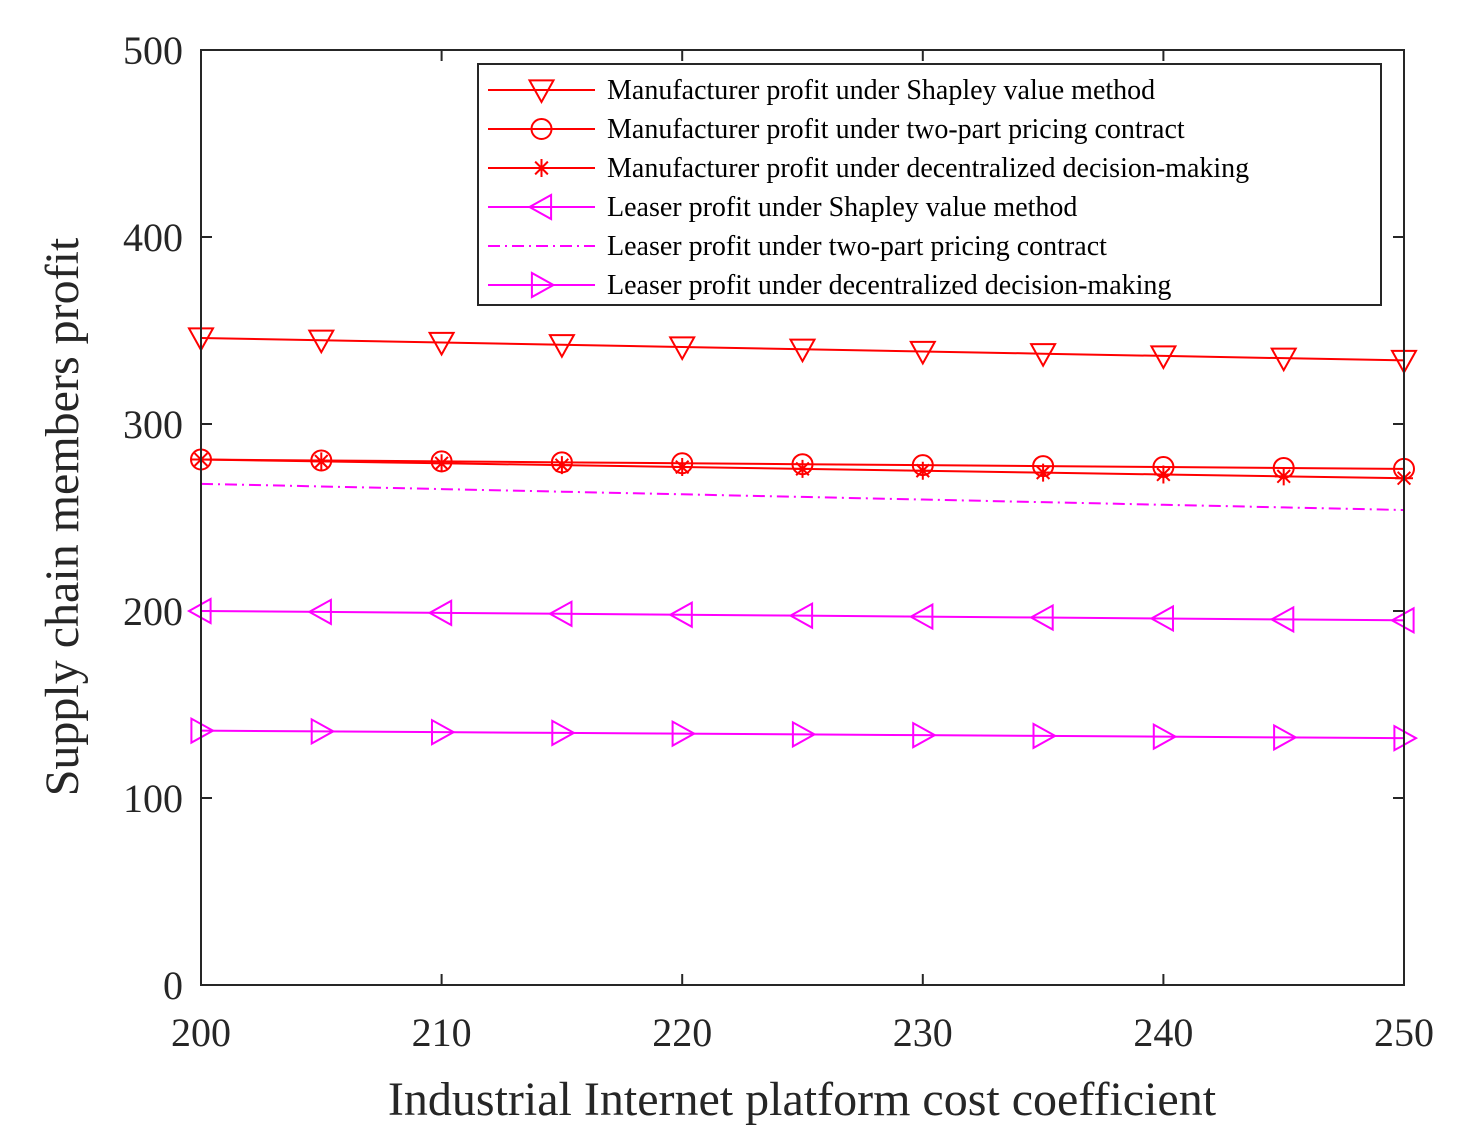  Describe the element at coordinates (153, 424) in the screenshot. I see `y-tick-label: 300` at that location.